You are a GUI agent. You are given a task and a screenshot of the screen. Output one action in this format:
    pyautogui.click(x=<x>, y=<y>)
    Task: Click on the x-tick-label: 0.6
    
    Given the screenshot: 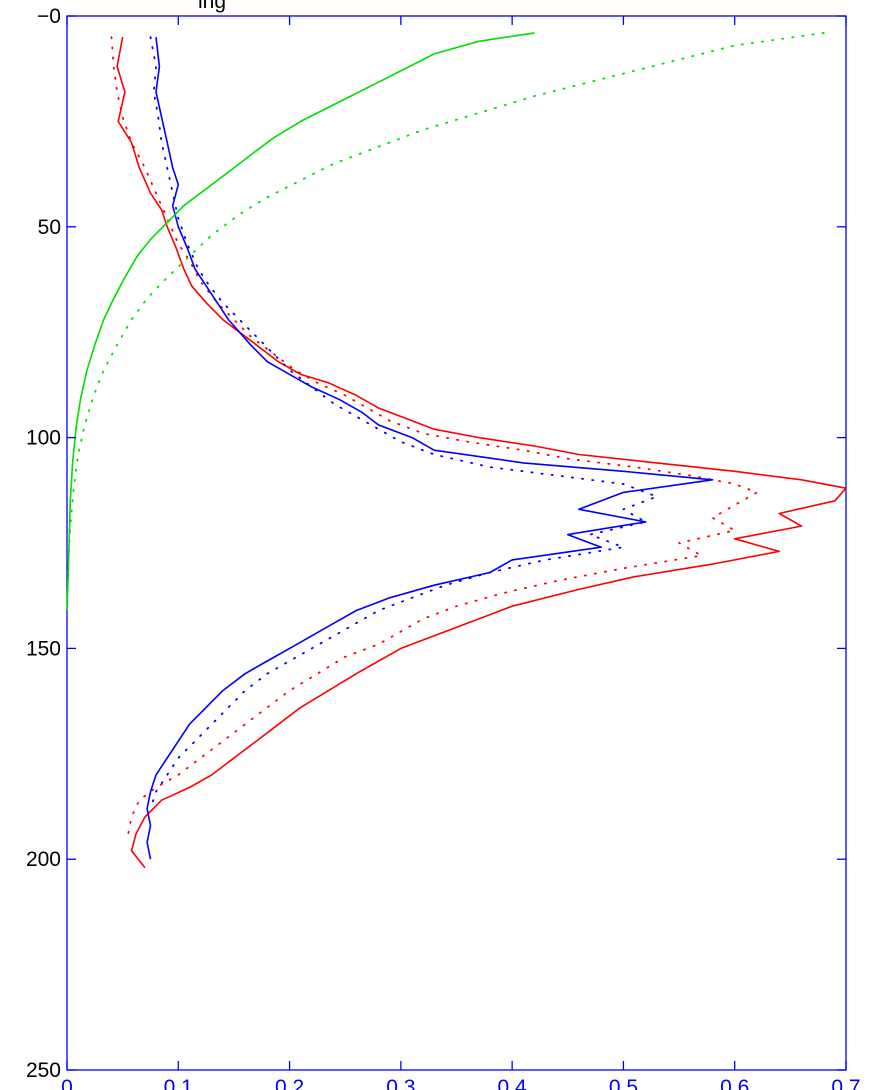 What is the action you would take?
    pyautogui.click(x=734, y=1083)
    